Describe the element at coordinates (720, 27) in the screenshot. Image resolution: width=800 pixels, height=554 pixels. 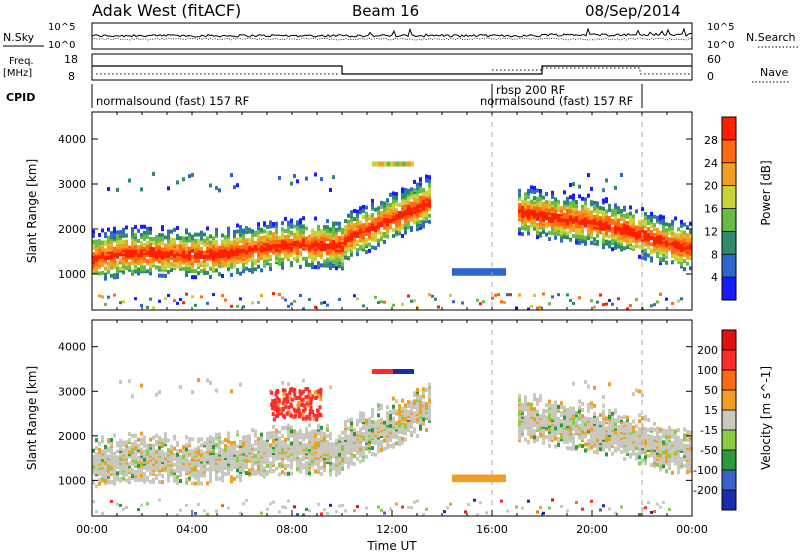
I see `nsearch-tick-top: 10^5` at that location.